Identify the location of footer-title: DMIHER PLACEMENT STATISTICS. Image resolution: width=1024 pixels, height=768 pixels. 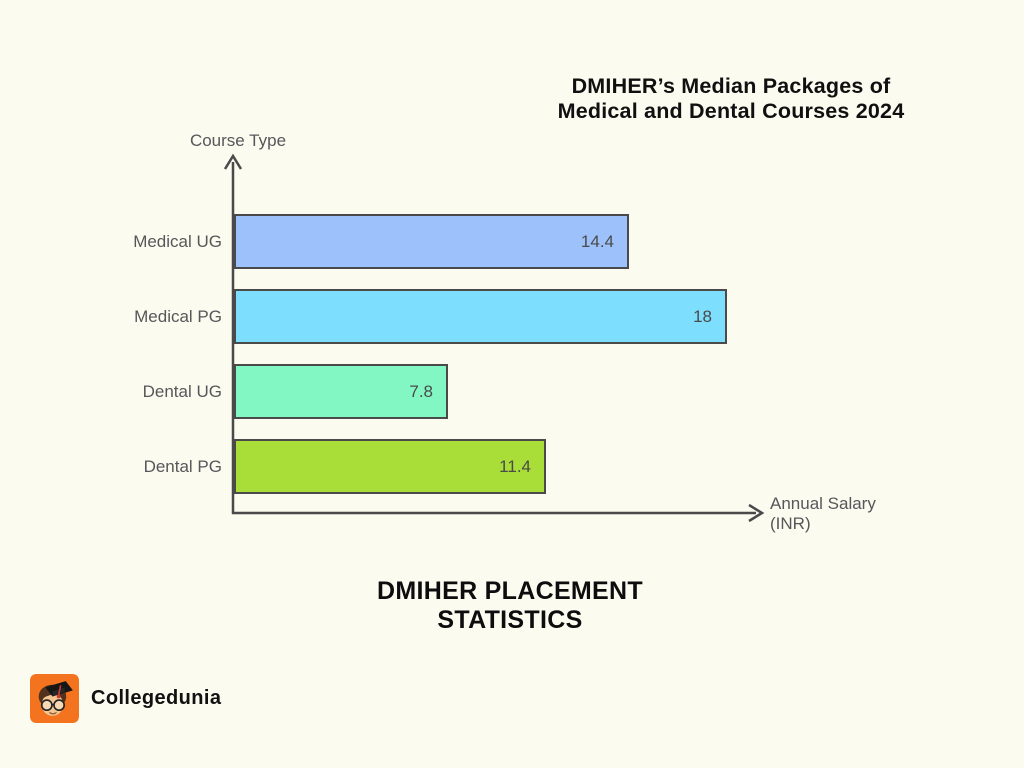
(510, 606).